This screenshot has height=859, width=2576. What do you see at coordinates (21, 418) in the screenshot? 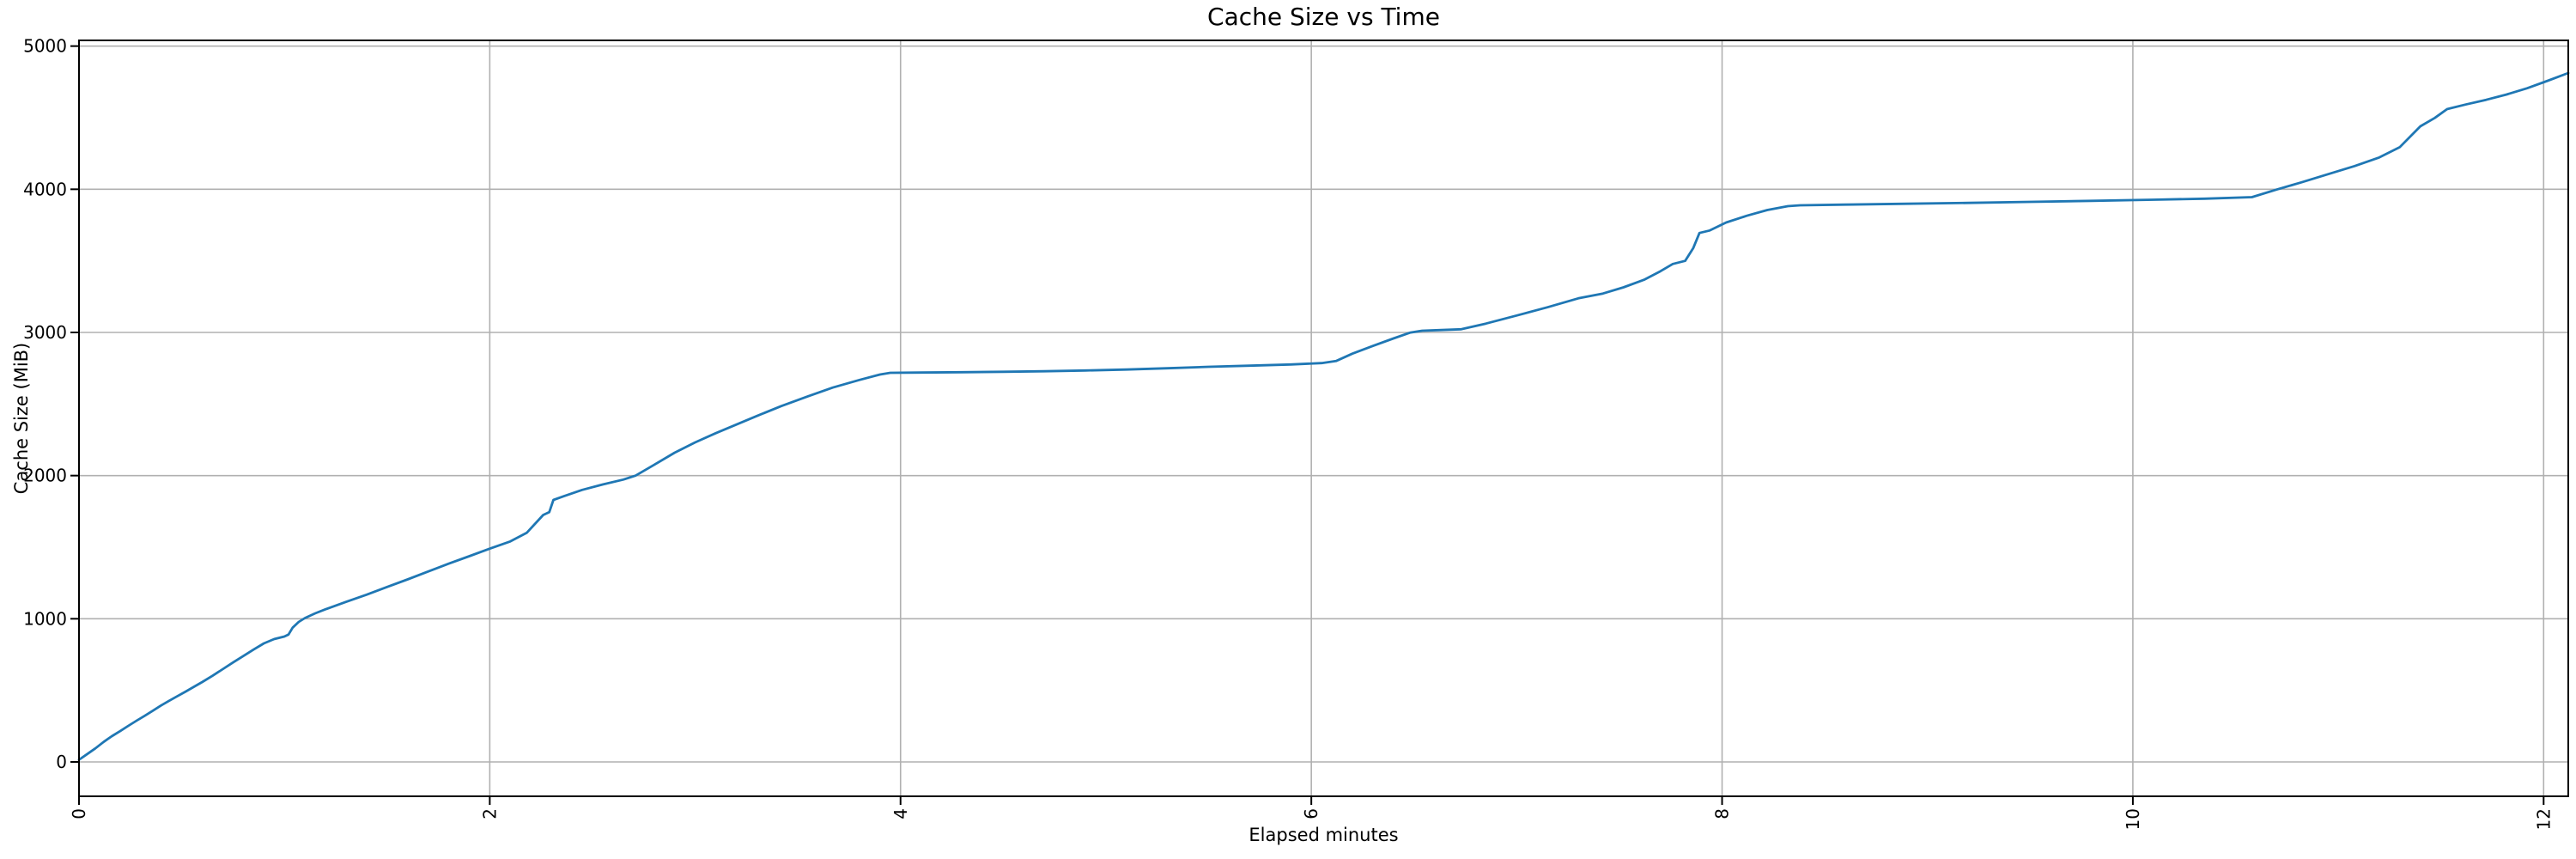
I see `y-axis-label: Cache Size (MiB)` at bounding box center [21, 418].